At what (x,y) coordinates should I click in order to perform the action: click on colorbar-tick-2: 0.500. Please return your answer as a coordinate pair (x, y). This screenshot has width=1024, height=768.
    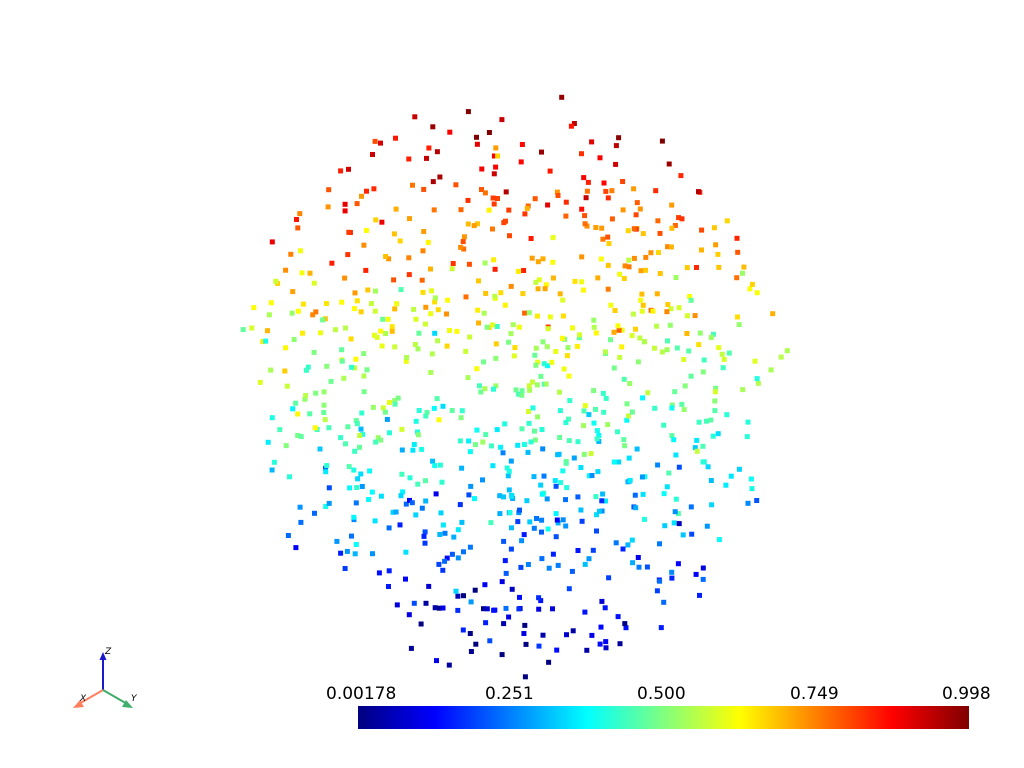
    Looking at the image, I should click on (661, 694).